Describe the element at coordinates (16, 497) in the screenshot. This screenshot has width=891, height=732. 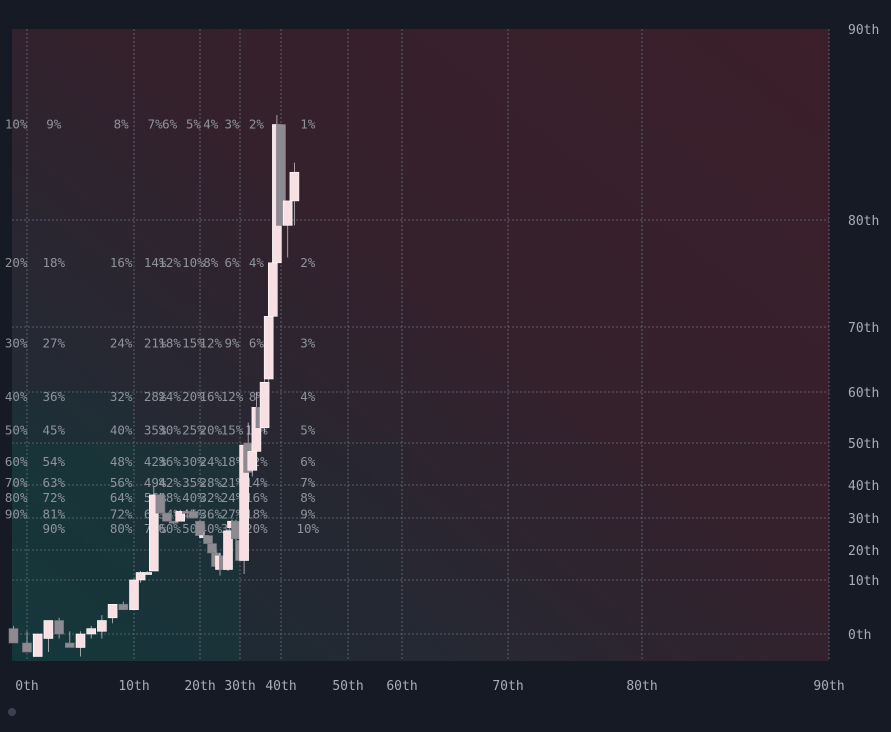
I see `cell-label-r7-c0: 80%` at that location.